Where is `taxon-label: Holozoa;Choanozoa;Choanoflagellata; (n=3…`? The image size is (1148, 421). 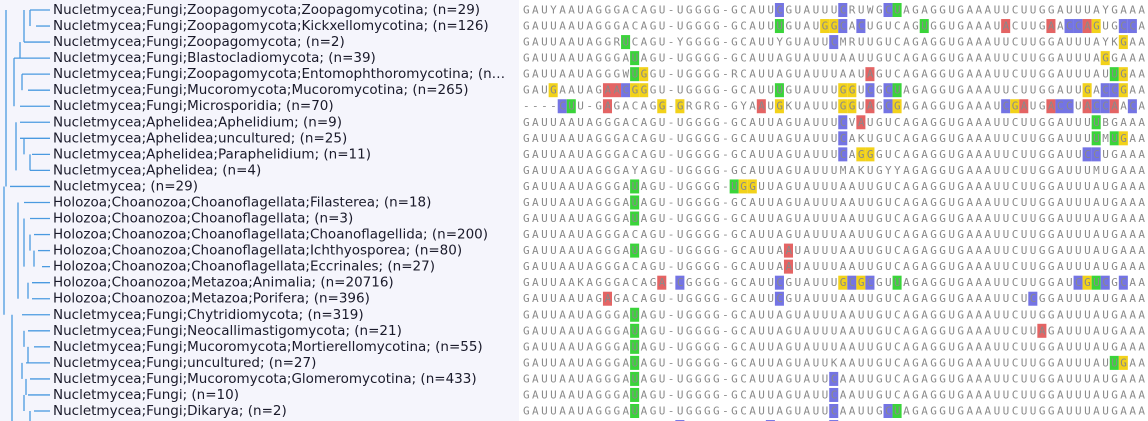 taxon-label: Holozoa;Choanozoa;Choanoflagellata; (n=3… is located at coordinates (203, 219).